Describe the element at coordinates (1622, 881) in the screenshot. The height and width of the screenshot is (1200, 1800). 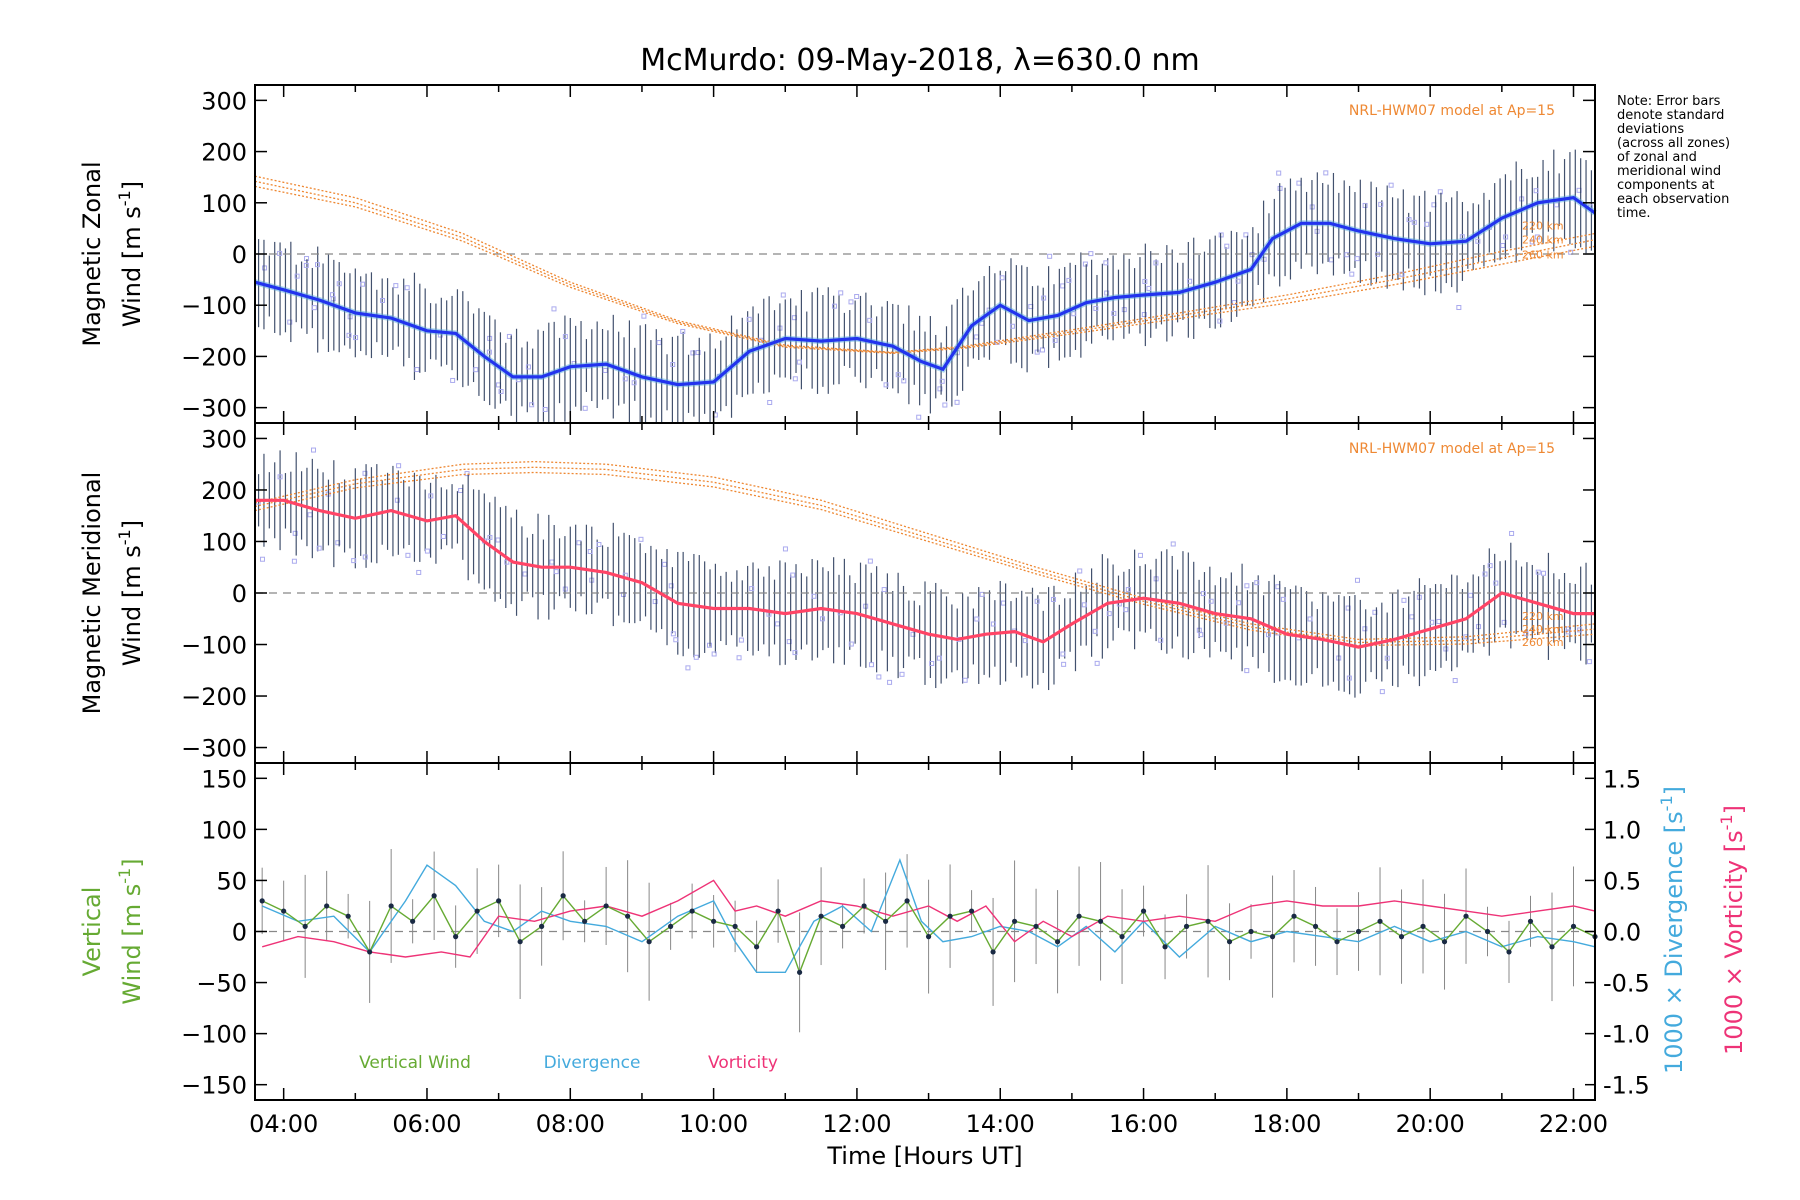
I see `right-y-tick-label: 0.5` at that location.